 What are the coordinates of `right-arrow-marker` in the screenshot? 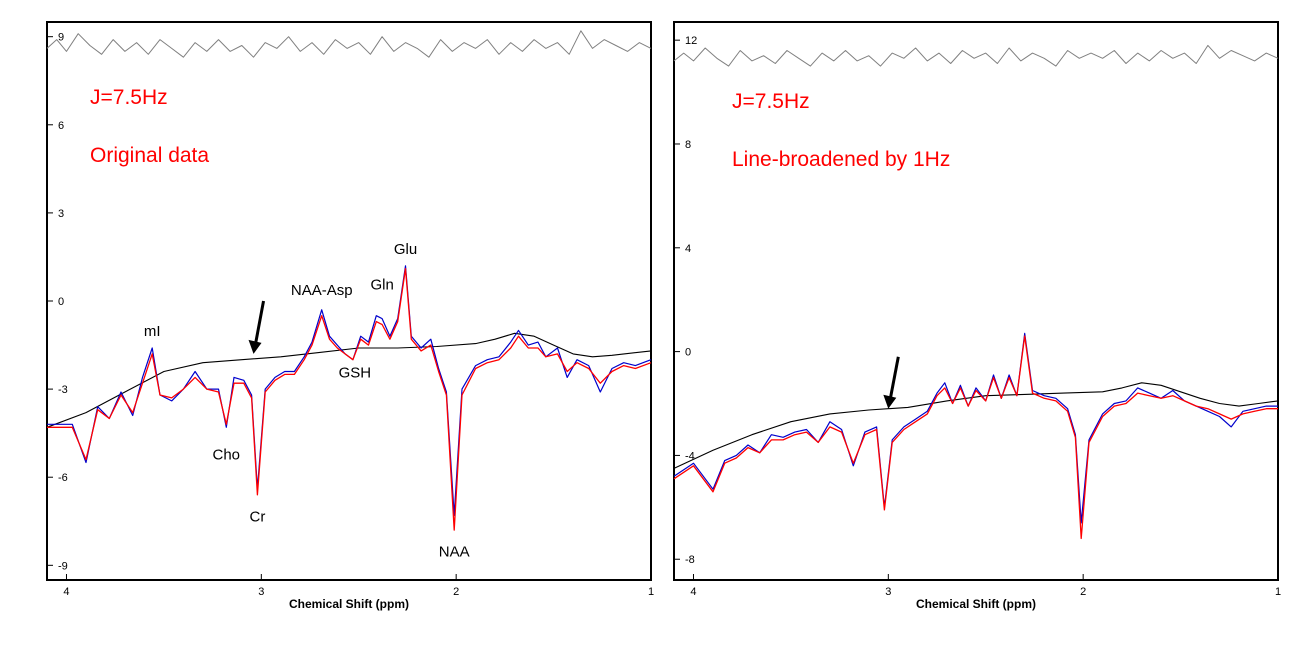 It's located at (891, 382).